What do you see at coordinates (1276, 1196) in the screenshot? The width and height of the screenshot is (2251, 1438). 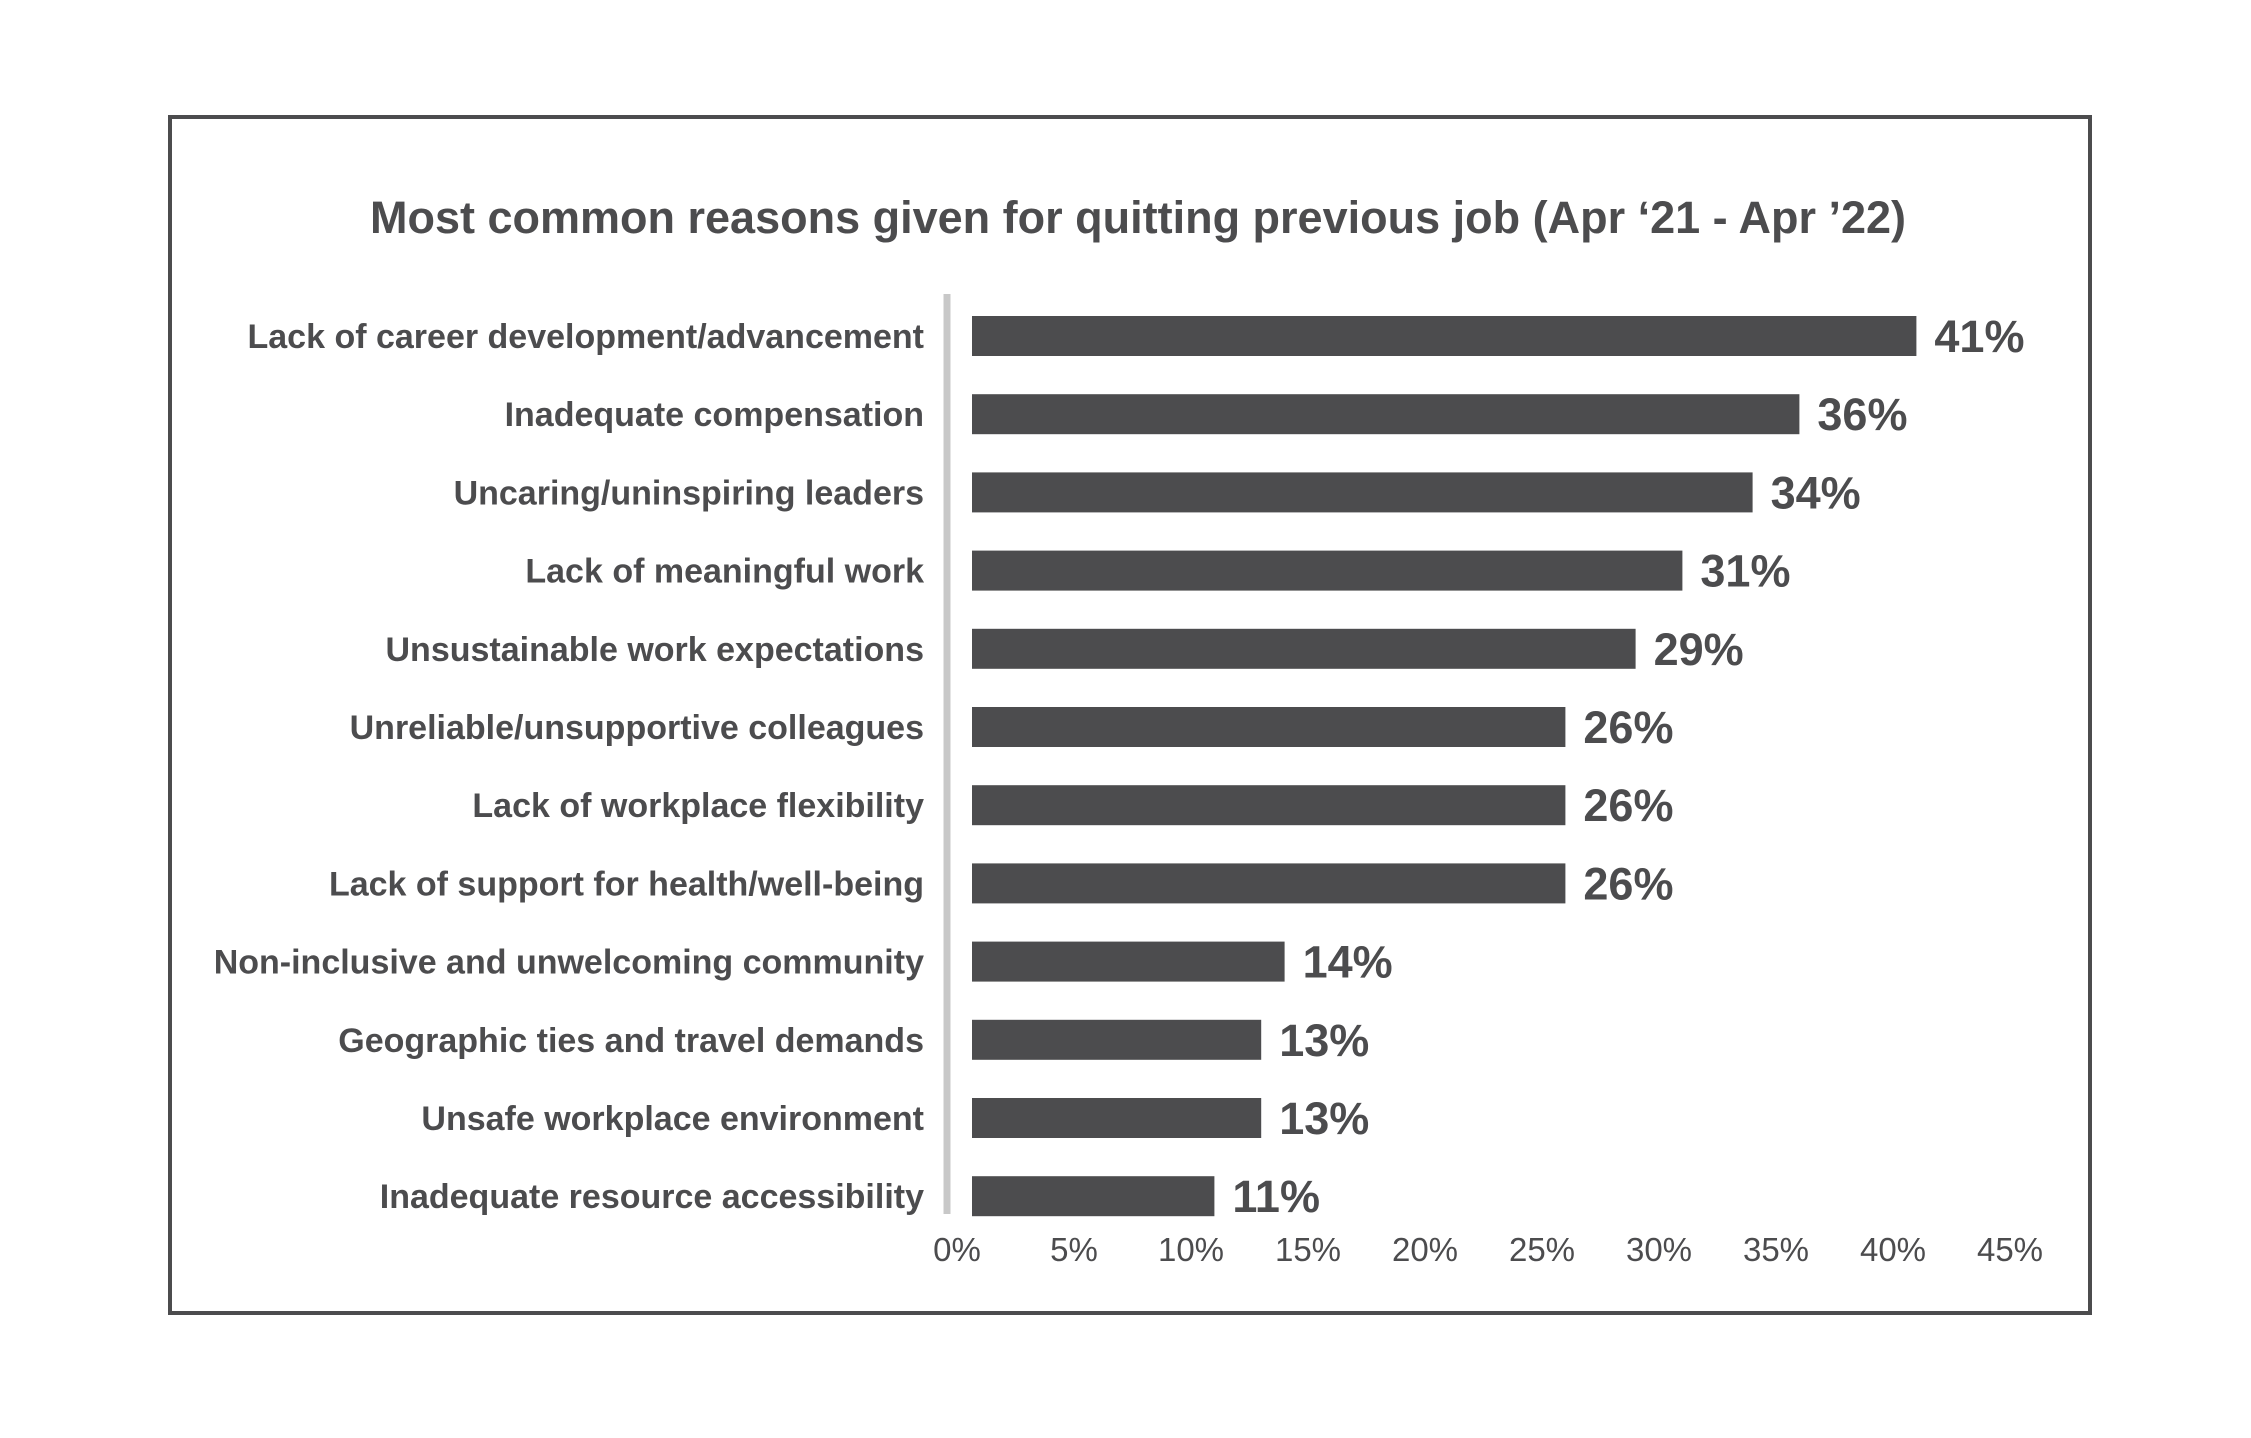 I see `value-label: 11%` at bounding box center [1276, 1196].